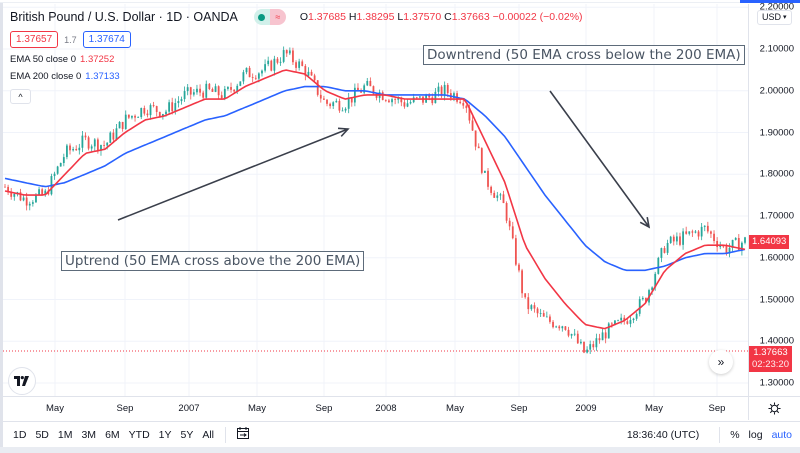  Describe the element at coordinates (663, 435) in the screenshot. I see `utc-clock: 18:36:40 (UTC)` at that location.